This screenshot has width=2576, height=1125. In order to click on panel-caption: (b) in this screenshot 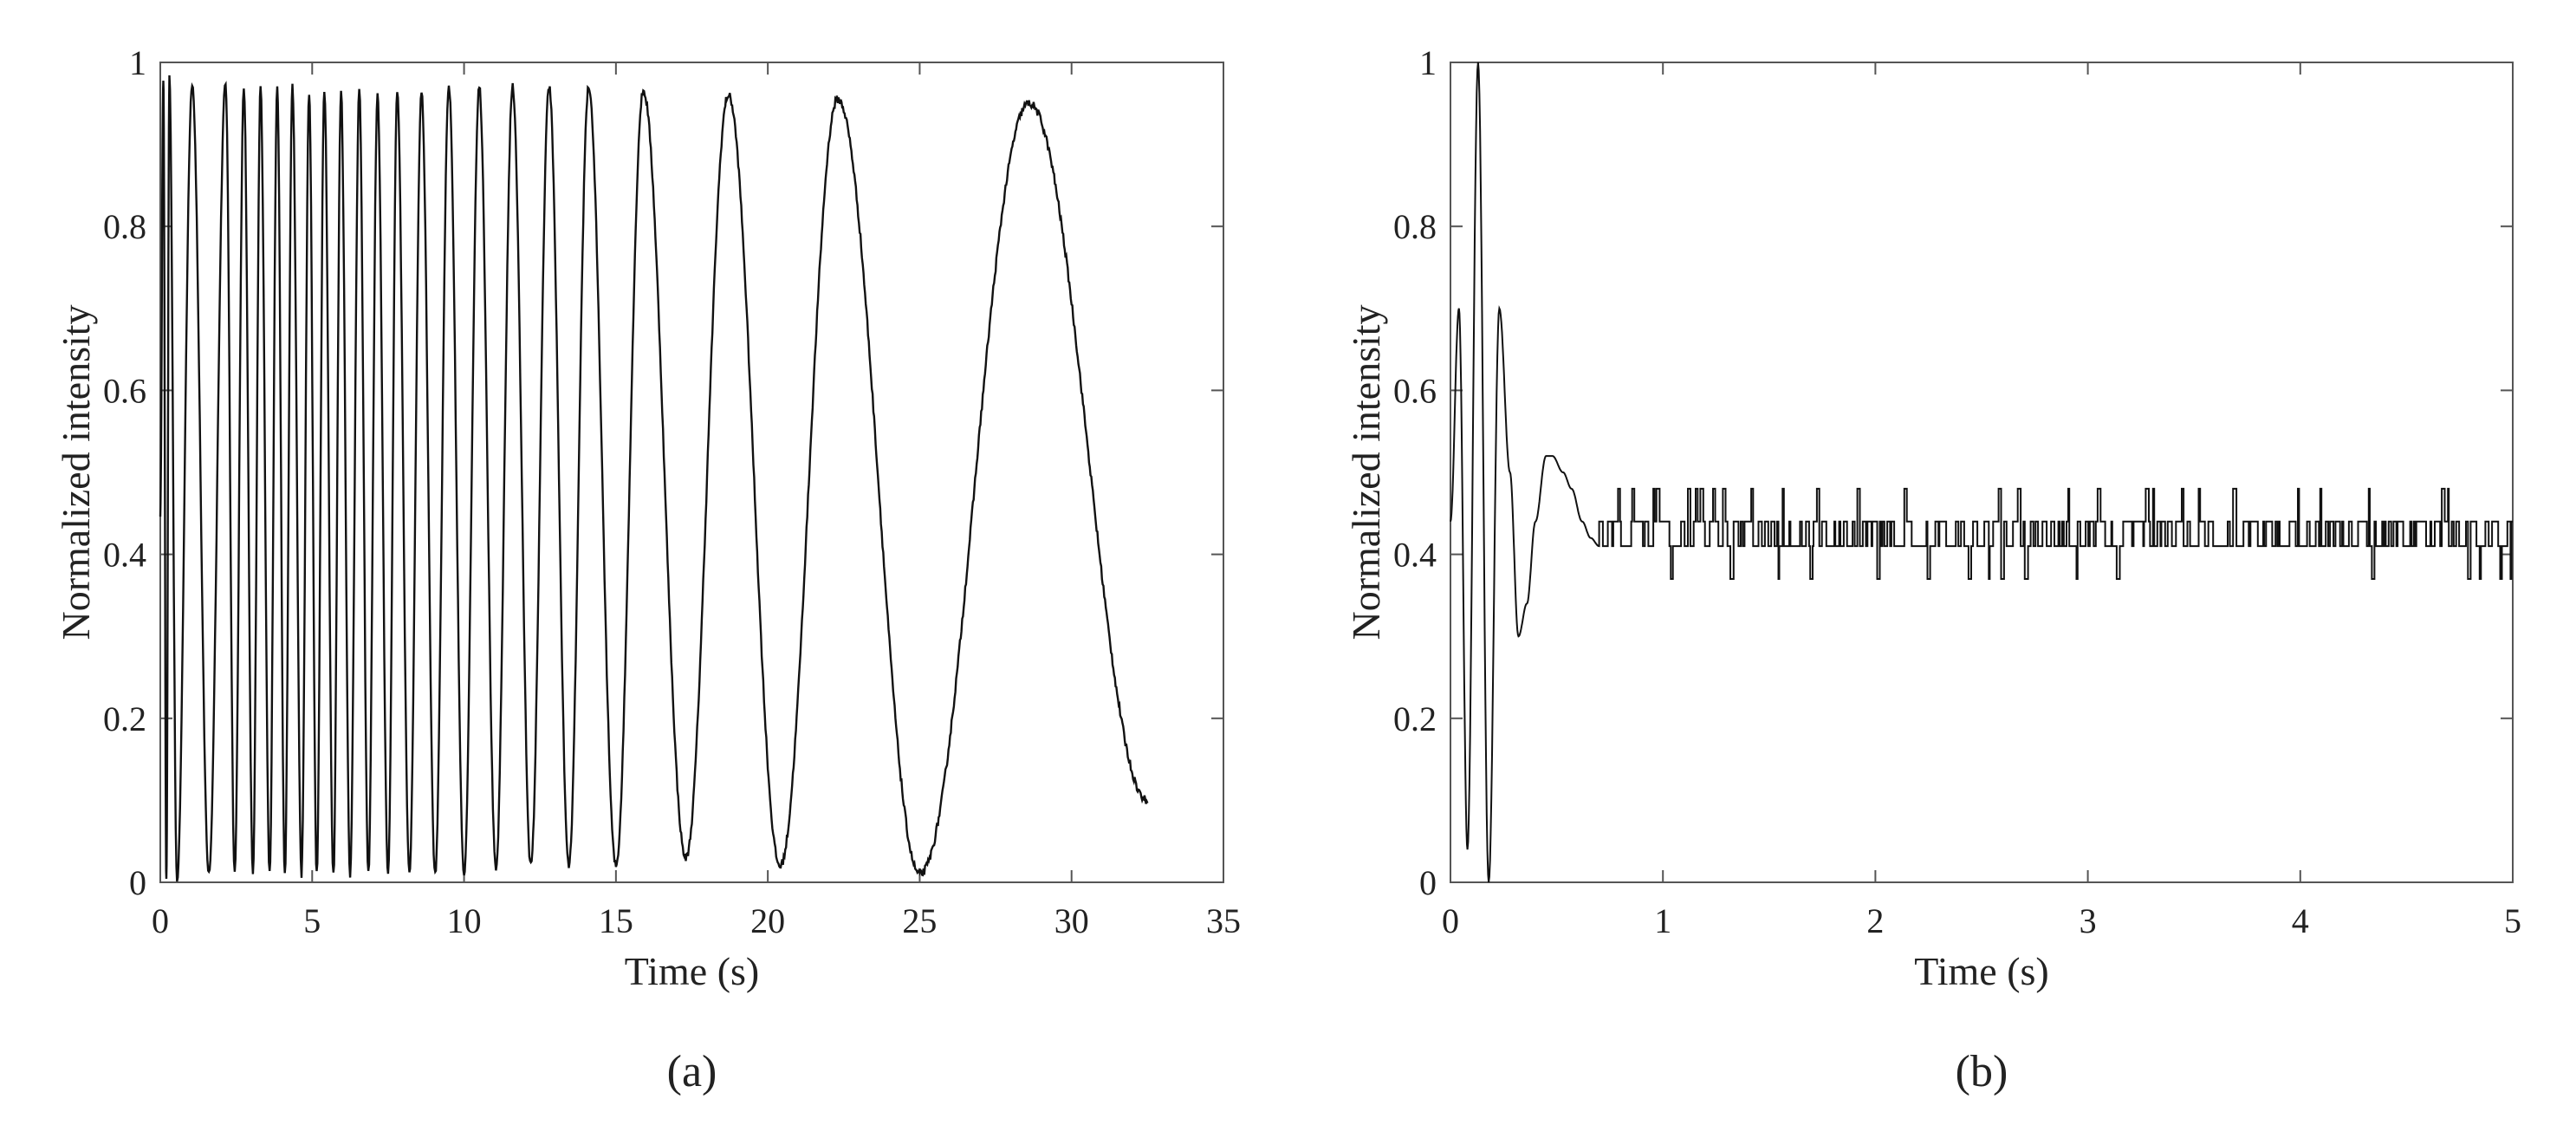, I will do `click(1982, 1071)`.